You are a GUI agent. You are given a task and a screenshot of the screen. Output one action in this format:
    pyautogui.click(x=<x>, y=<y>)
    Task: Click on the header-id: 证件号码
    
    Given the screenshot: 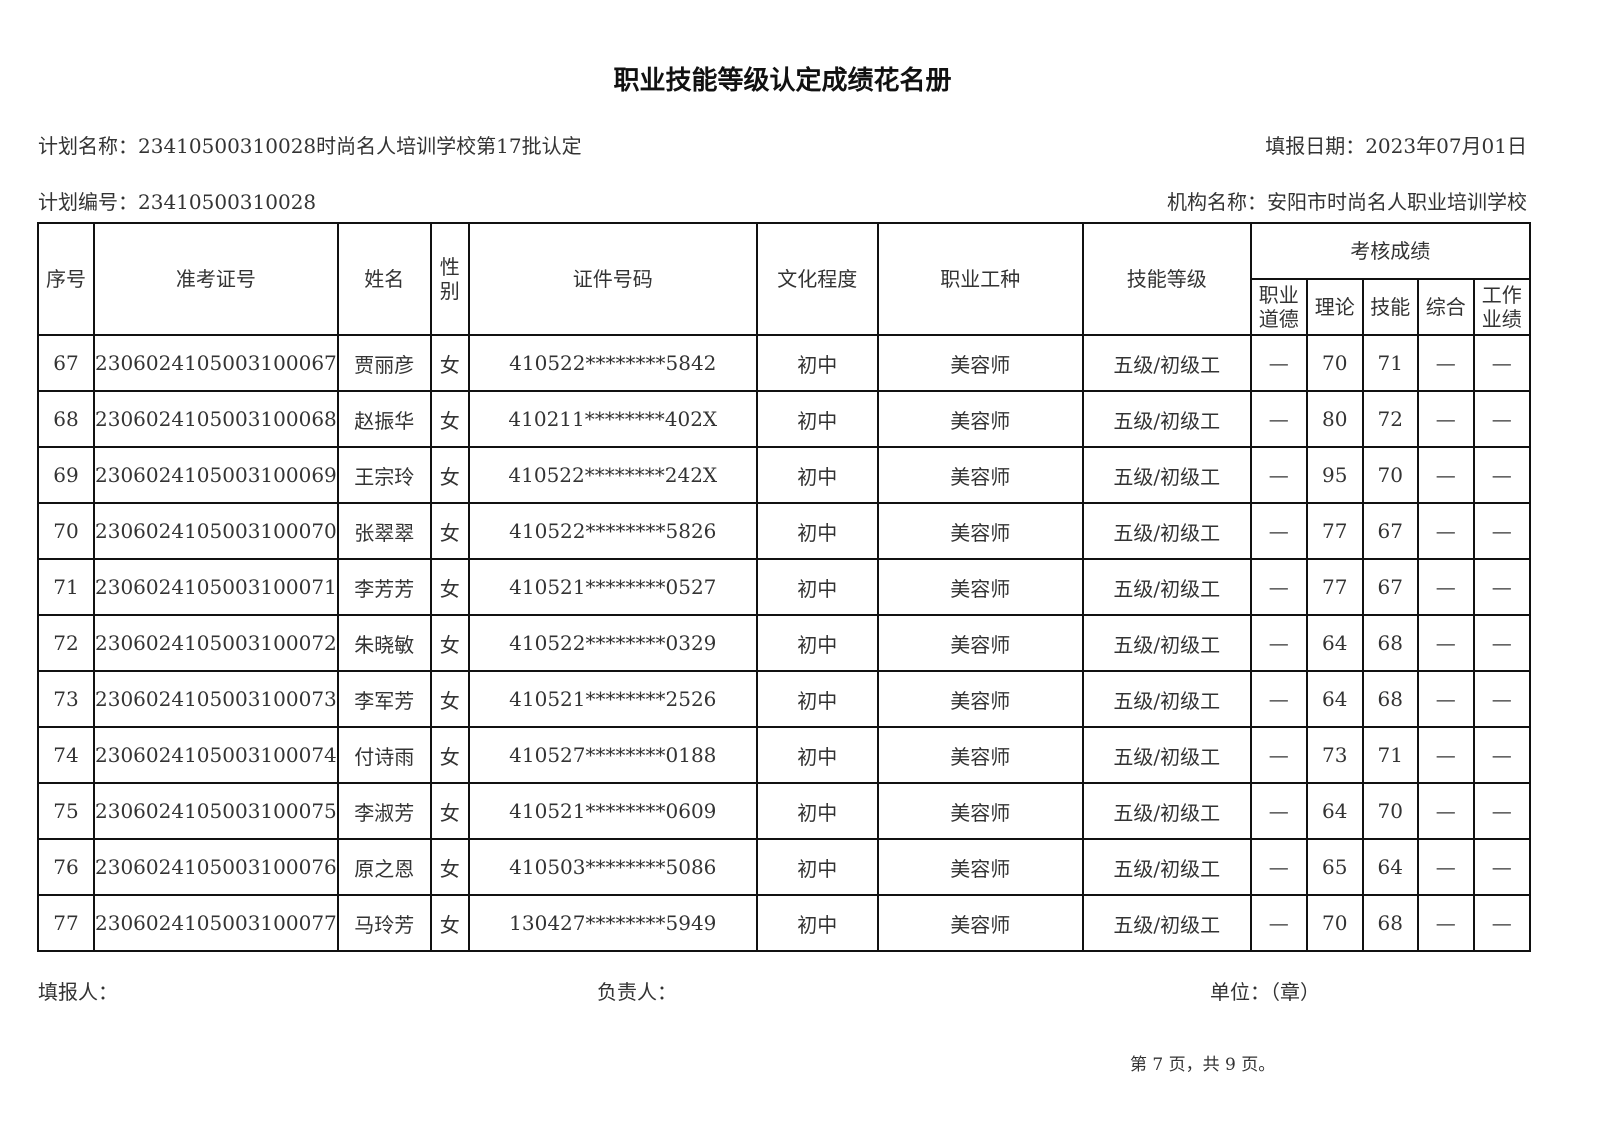 What is the action you would take?
    pyautogui.click(x=612, y=279)
    